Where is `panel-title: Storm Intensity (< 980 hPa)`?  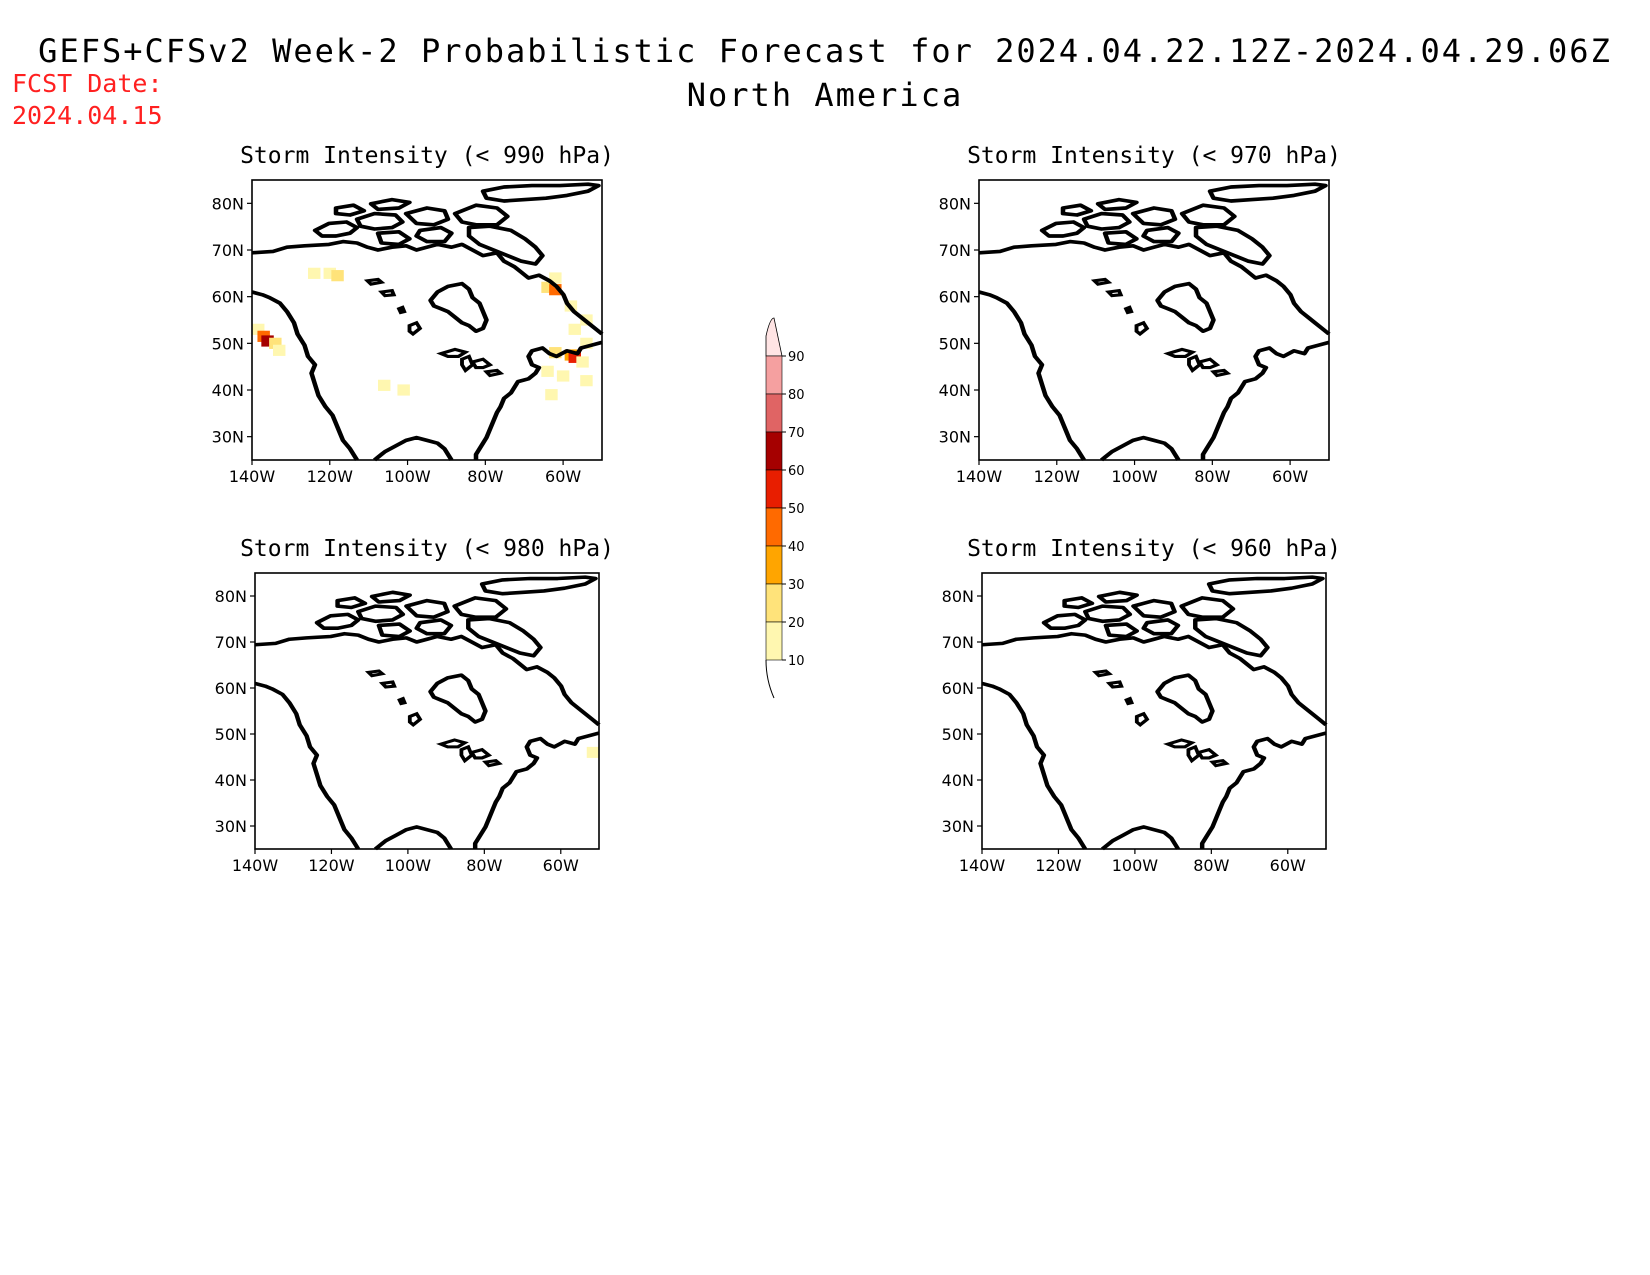 panel-title: Storm Intensity (< 980 hPa) is located at coordinates (427, 549).